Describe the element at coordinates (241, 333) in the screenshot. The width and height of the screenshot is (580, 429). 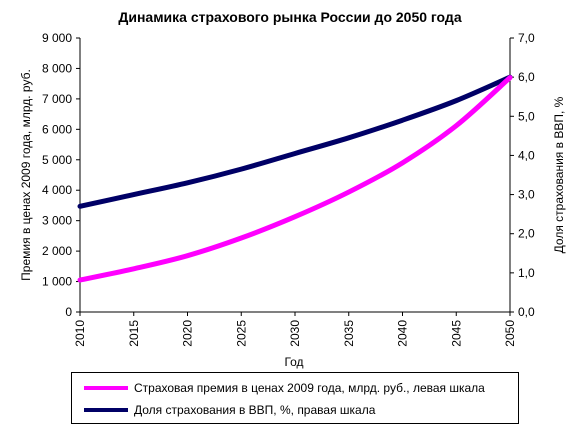
I see `x-tick-label: 2025` at that location.